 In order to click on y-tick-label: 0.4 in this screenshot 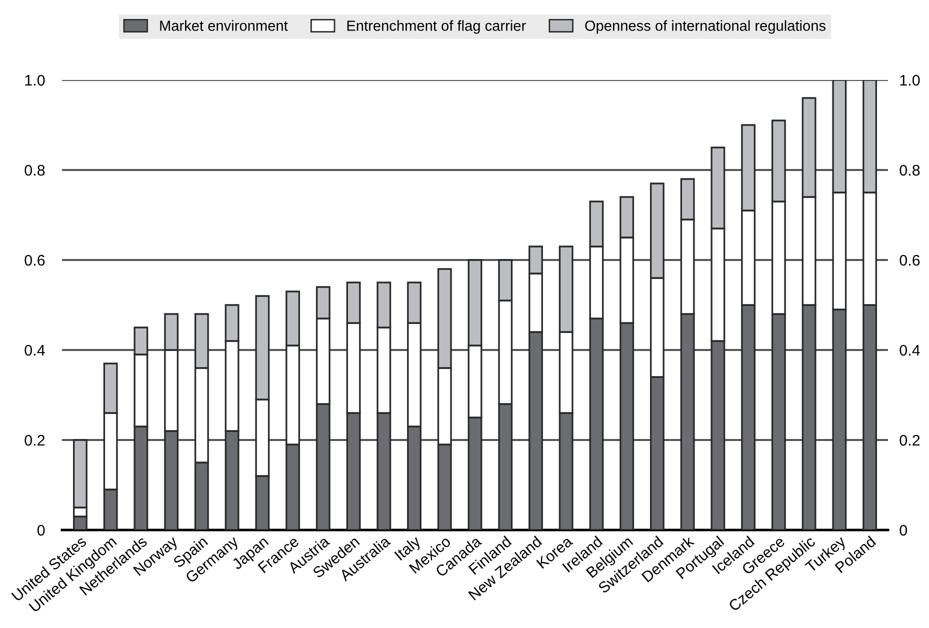, I will do `click(34, 350)`.